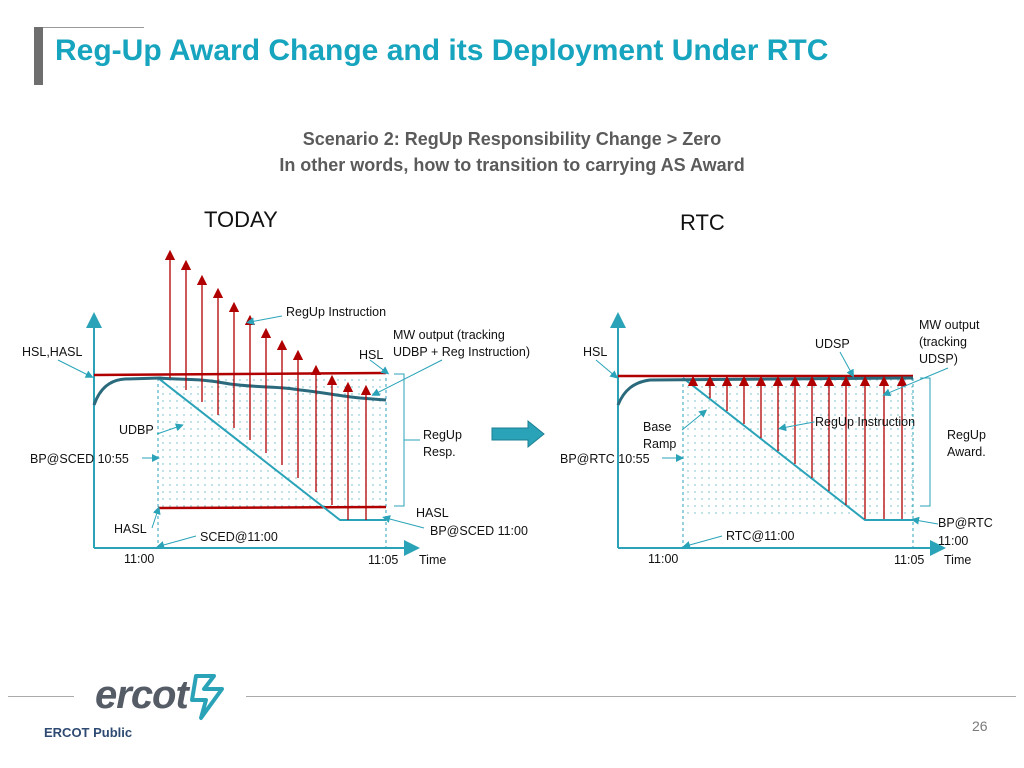  What do you see at coordinates (407, 377) in the screenshot?
I see `today-mw-callout` at bounding box center [407, 377].